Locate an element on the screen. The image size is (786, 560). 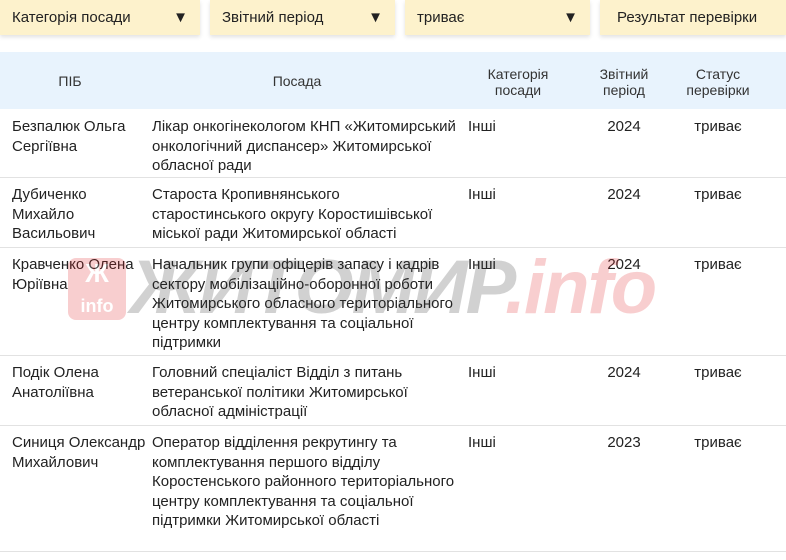
cell-name: Подік Олена Анатоліївна is located at coordinates (55, 382).